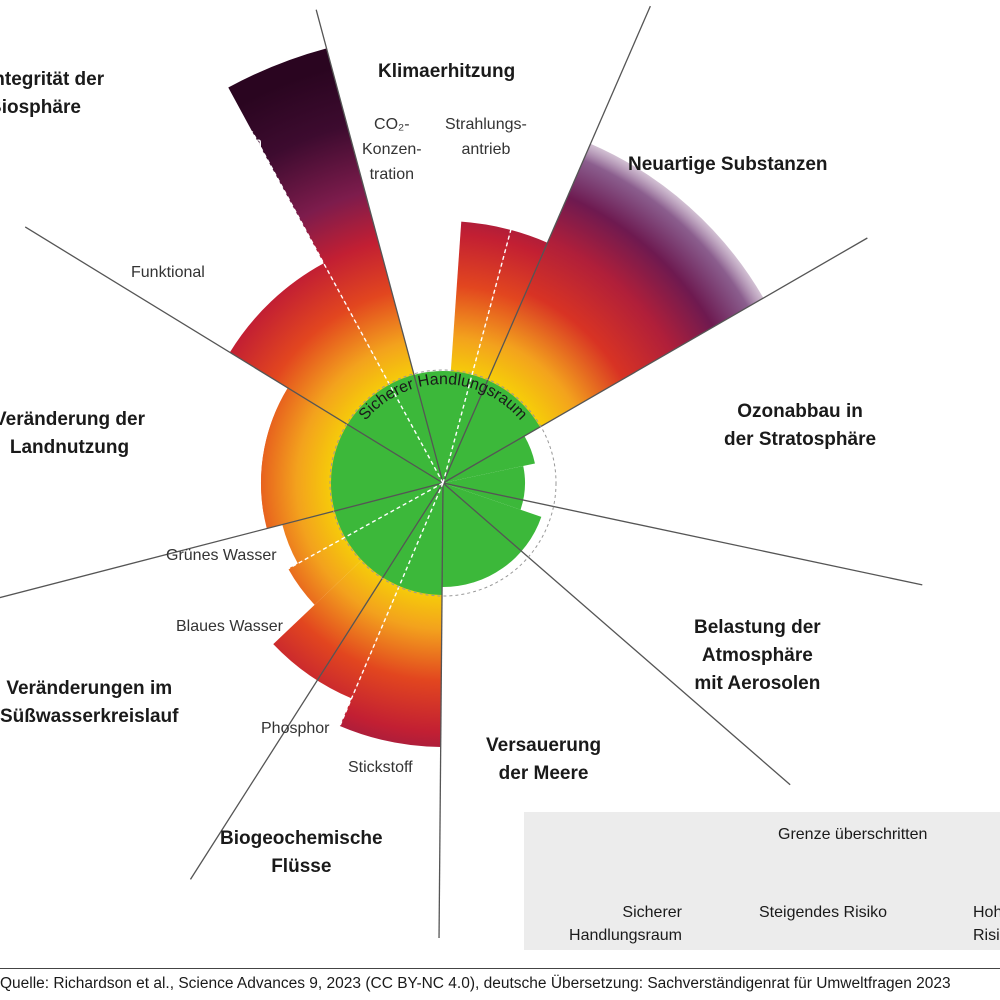 This screenshot has width=1000, height=1000. Describe the element at coordinates (72, 433) in the screenshot. I see `category-land-use: Veränderung der Landnutzung` at that location.